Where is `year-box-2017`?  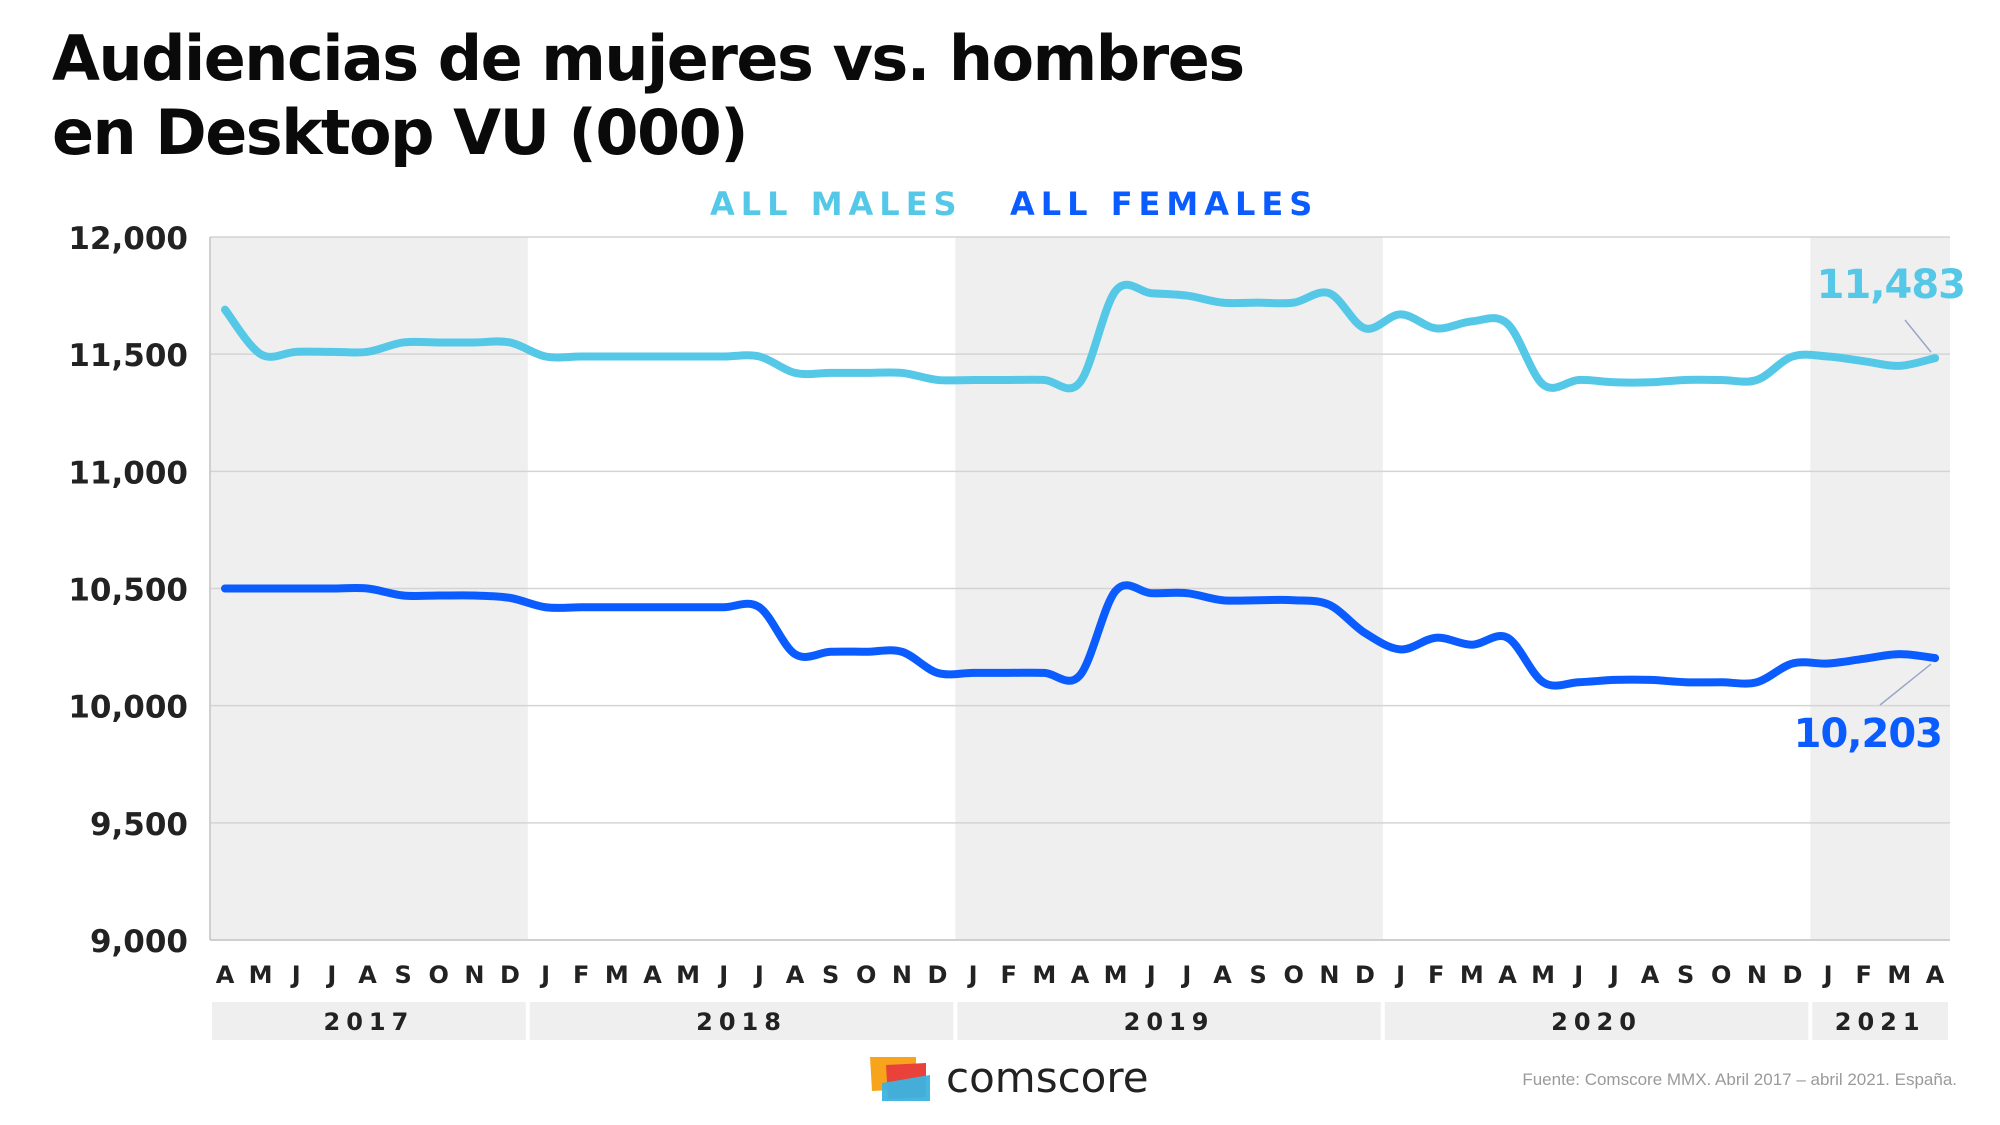
year-box-2017 is located at coordinates (369, 1021).